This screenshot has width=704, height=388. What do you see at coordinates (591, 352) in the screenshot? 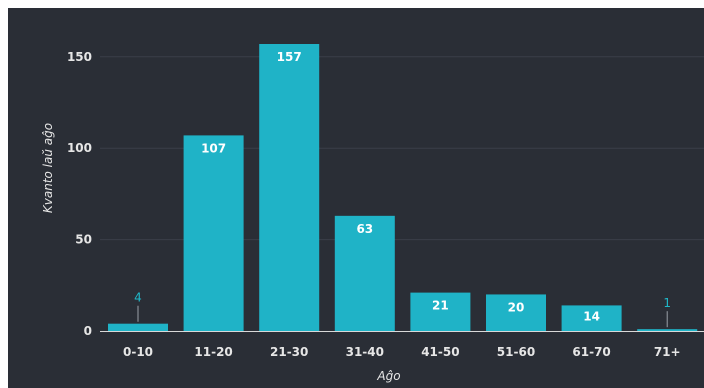
I see `x-tick-label: 61-70` at bounding box center [591, 352].